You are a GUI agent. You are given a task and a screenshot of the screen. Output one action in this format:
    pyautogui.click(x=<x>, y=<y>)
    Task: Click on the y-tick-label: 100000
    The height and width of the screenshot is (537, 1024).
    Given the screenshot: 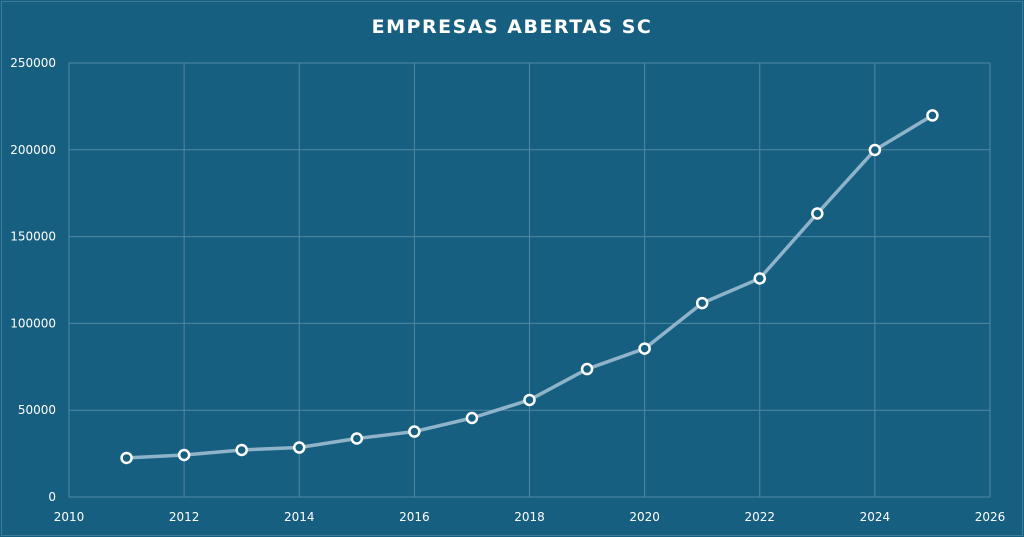 What is the action you would take?
    pyautogui.click(x=33, y=323)
    